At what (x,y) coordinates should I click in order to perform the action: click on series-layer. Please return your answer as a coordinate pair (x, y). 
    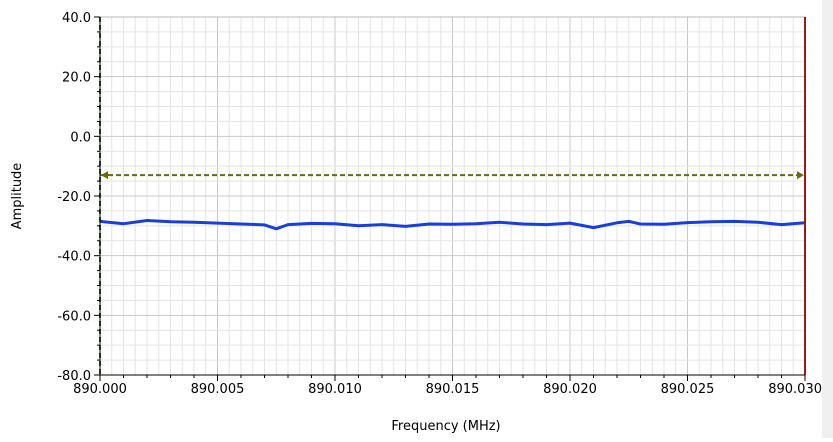
    Looking at the image, I should click on (452, 225).